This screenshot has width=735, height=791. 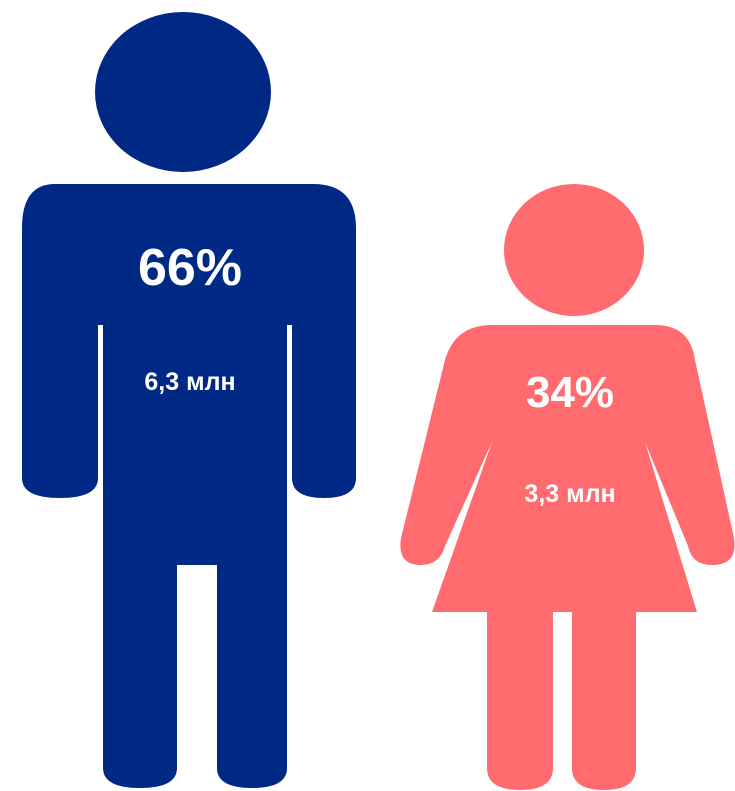 I want to click on man-percent-label: 66%, so click(x=190, y=268).